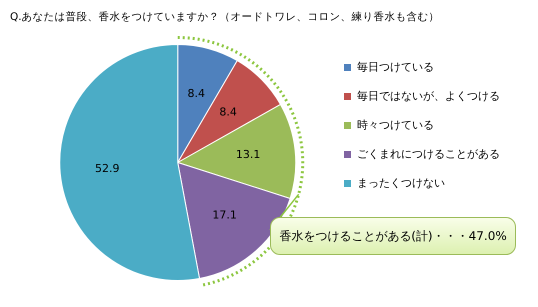 This screenshot has width=538, height=307. I want to click on legend-label: 毎日ではないが、よくつける, so click(428, 95).